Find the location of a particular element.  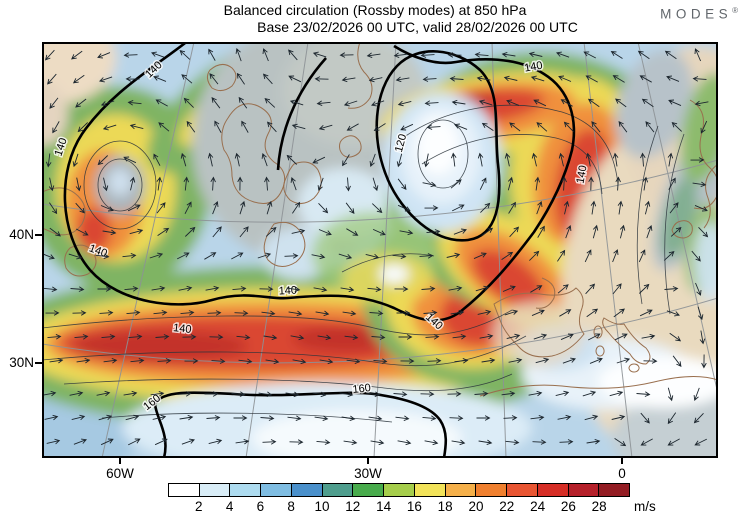

colorbar-tick-label: 28 is located at coordinates (599, 506).